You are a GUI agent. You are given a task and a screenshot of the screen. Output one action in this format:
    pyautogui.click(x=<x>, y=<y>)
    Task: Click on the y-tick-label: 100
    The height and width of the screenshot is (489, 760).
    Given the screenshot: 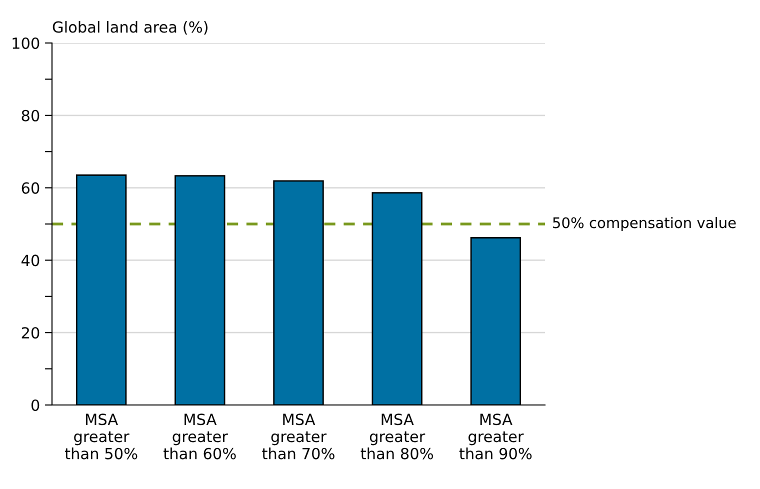 What is the action you would take?
    pyautogui.click(x=26, y=43)
    